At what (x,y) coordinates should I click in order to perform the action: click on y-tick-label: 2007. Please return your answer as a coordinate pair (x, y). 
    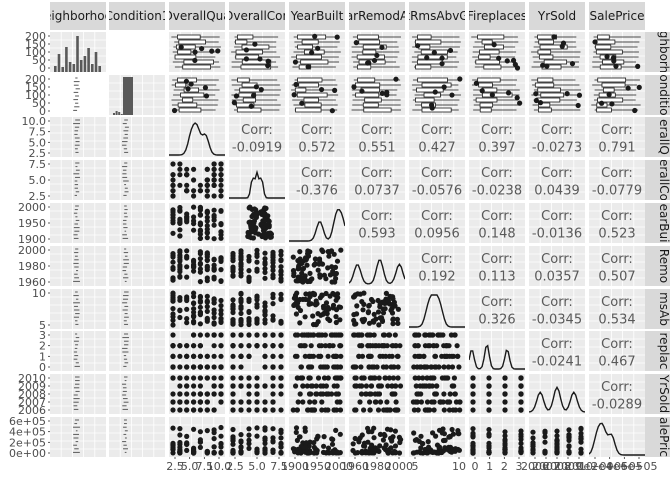
    Looking at the image, I should click on (32, 402).